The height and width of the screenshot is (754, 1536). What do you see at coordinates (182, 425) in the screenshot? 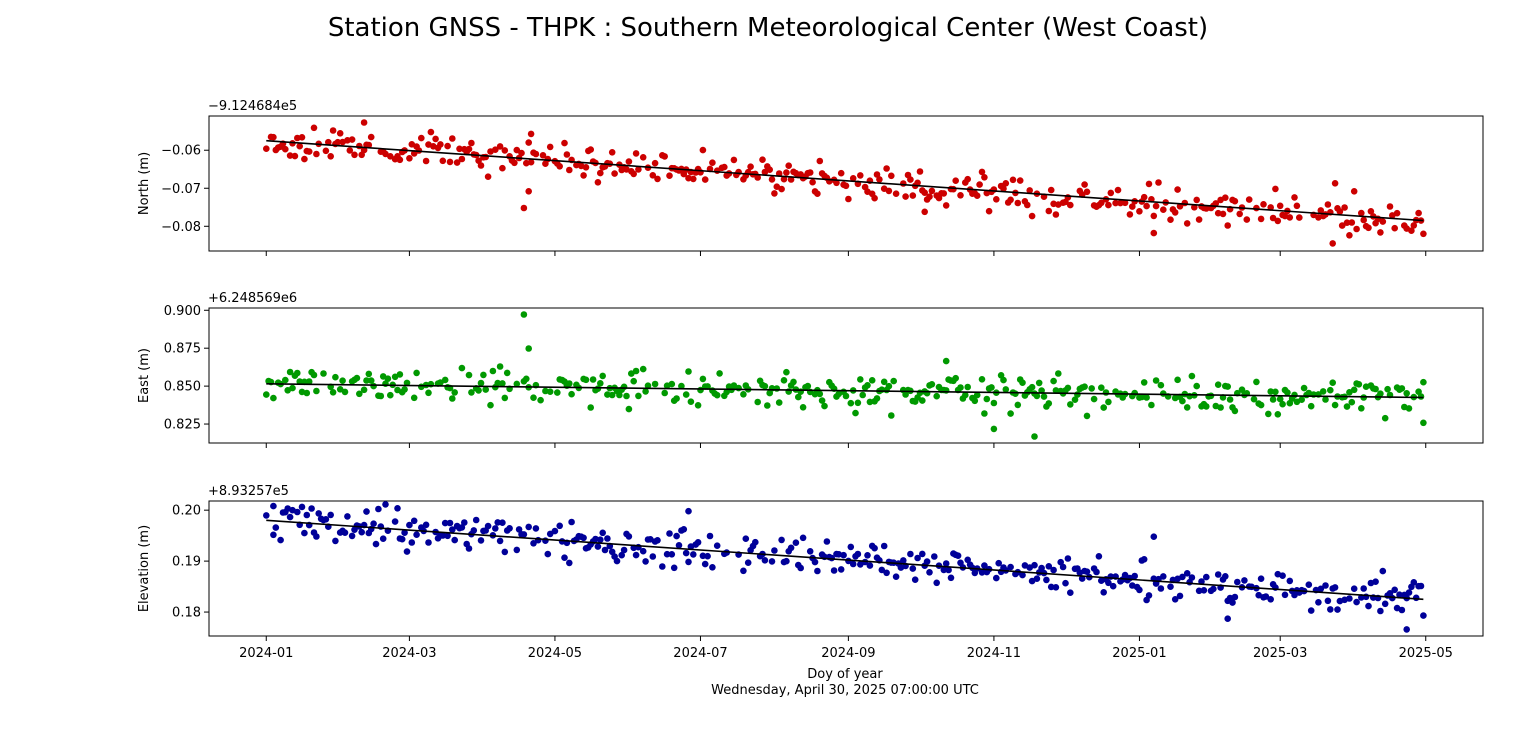
I see `y-tick-label: 0.825` at bounding box center [182, 425].